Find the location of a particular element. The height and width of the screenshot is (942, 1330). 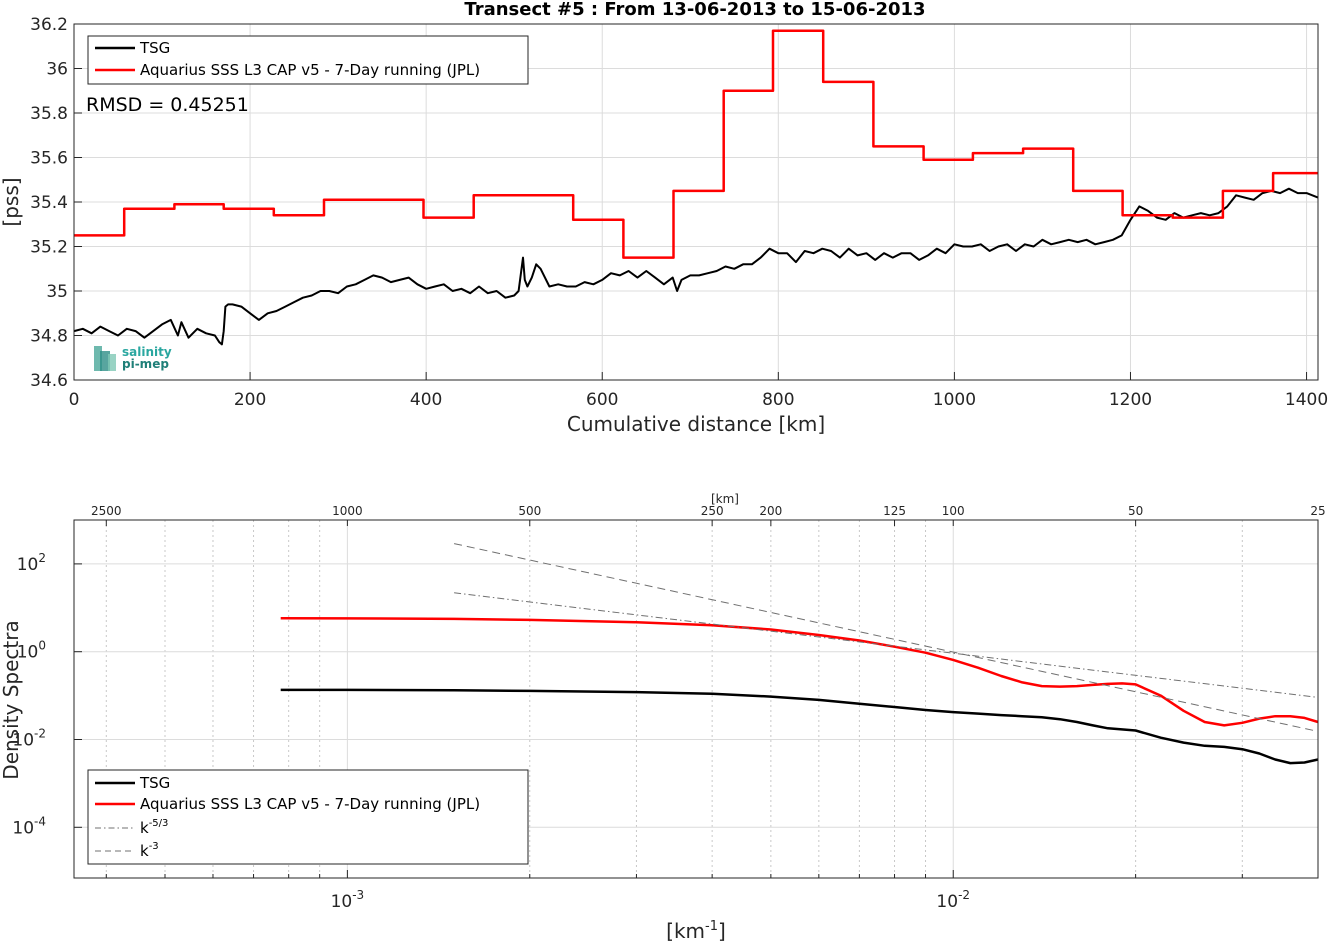

bottom-top-tick-label: 1000 is located at coordinates (347, 511).